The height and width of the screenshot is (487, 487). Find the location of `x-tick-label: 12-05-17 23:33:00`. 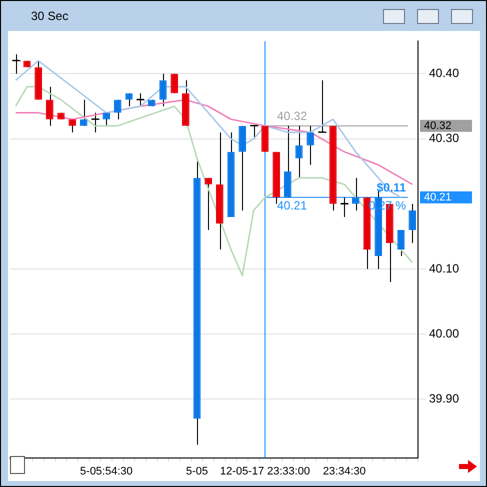

x-tick-label: 12-05-17 23:33:00 is located at coordinates (265, 471).